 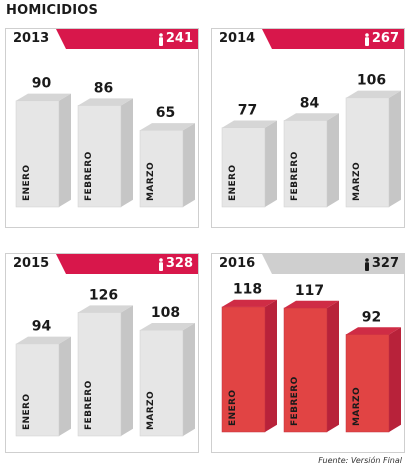 I want to click on data-label: 65, so click(x=165, y=113).